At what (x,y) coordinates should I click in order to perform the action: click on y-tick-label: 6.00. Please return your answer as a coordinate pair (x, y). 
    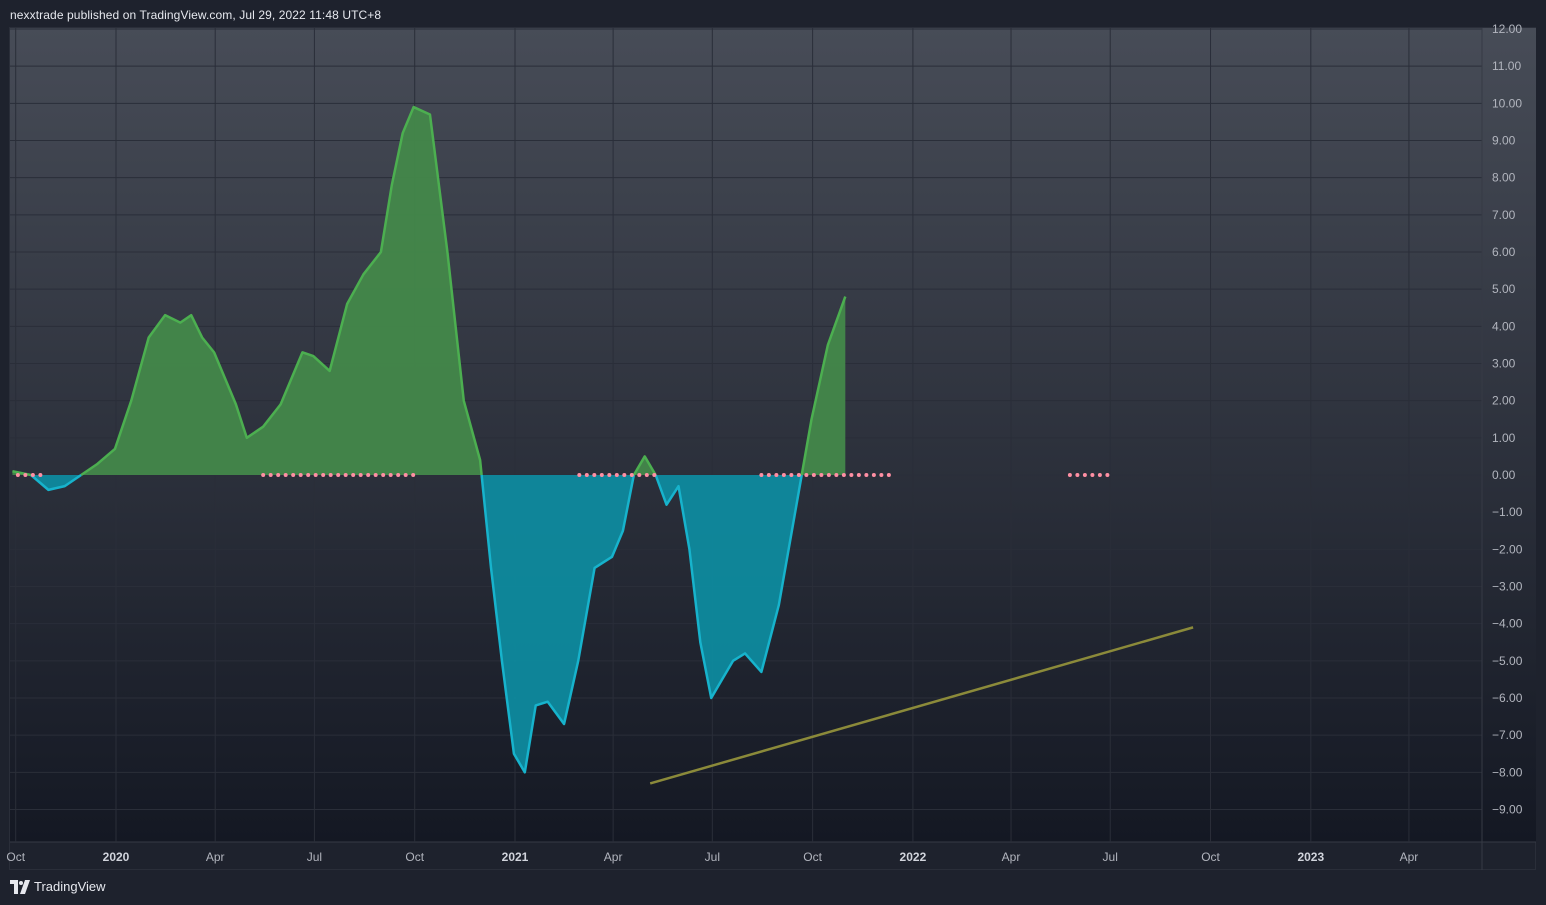
    Looking at the image, I should click on (1504, 252).